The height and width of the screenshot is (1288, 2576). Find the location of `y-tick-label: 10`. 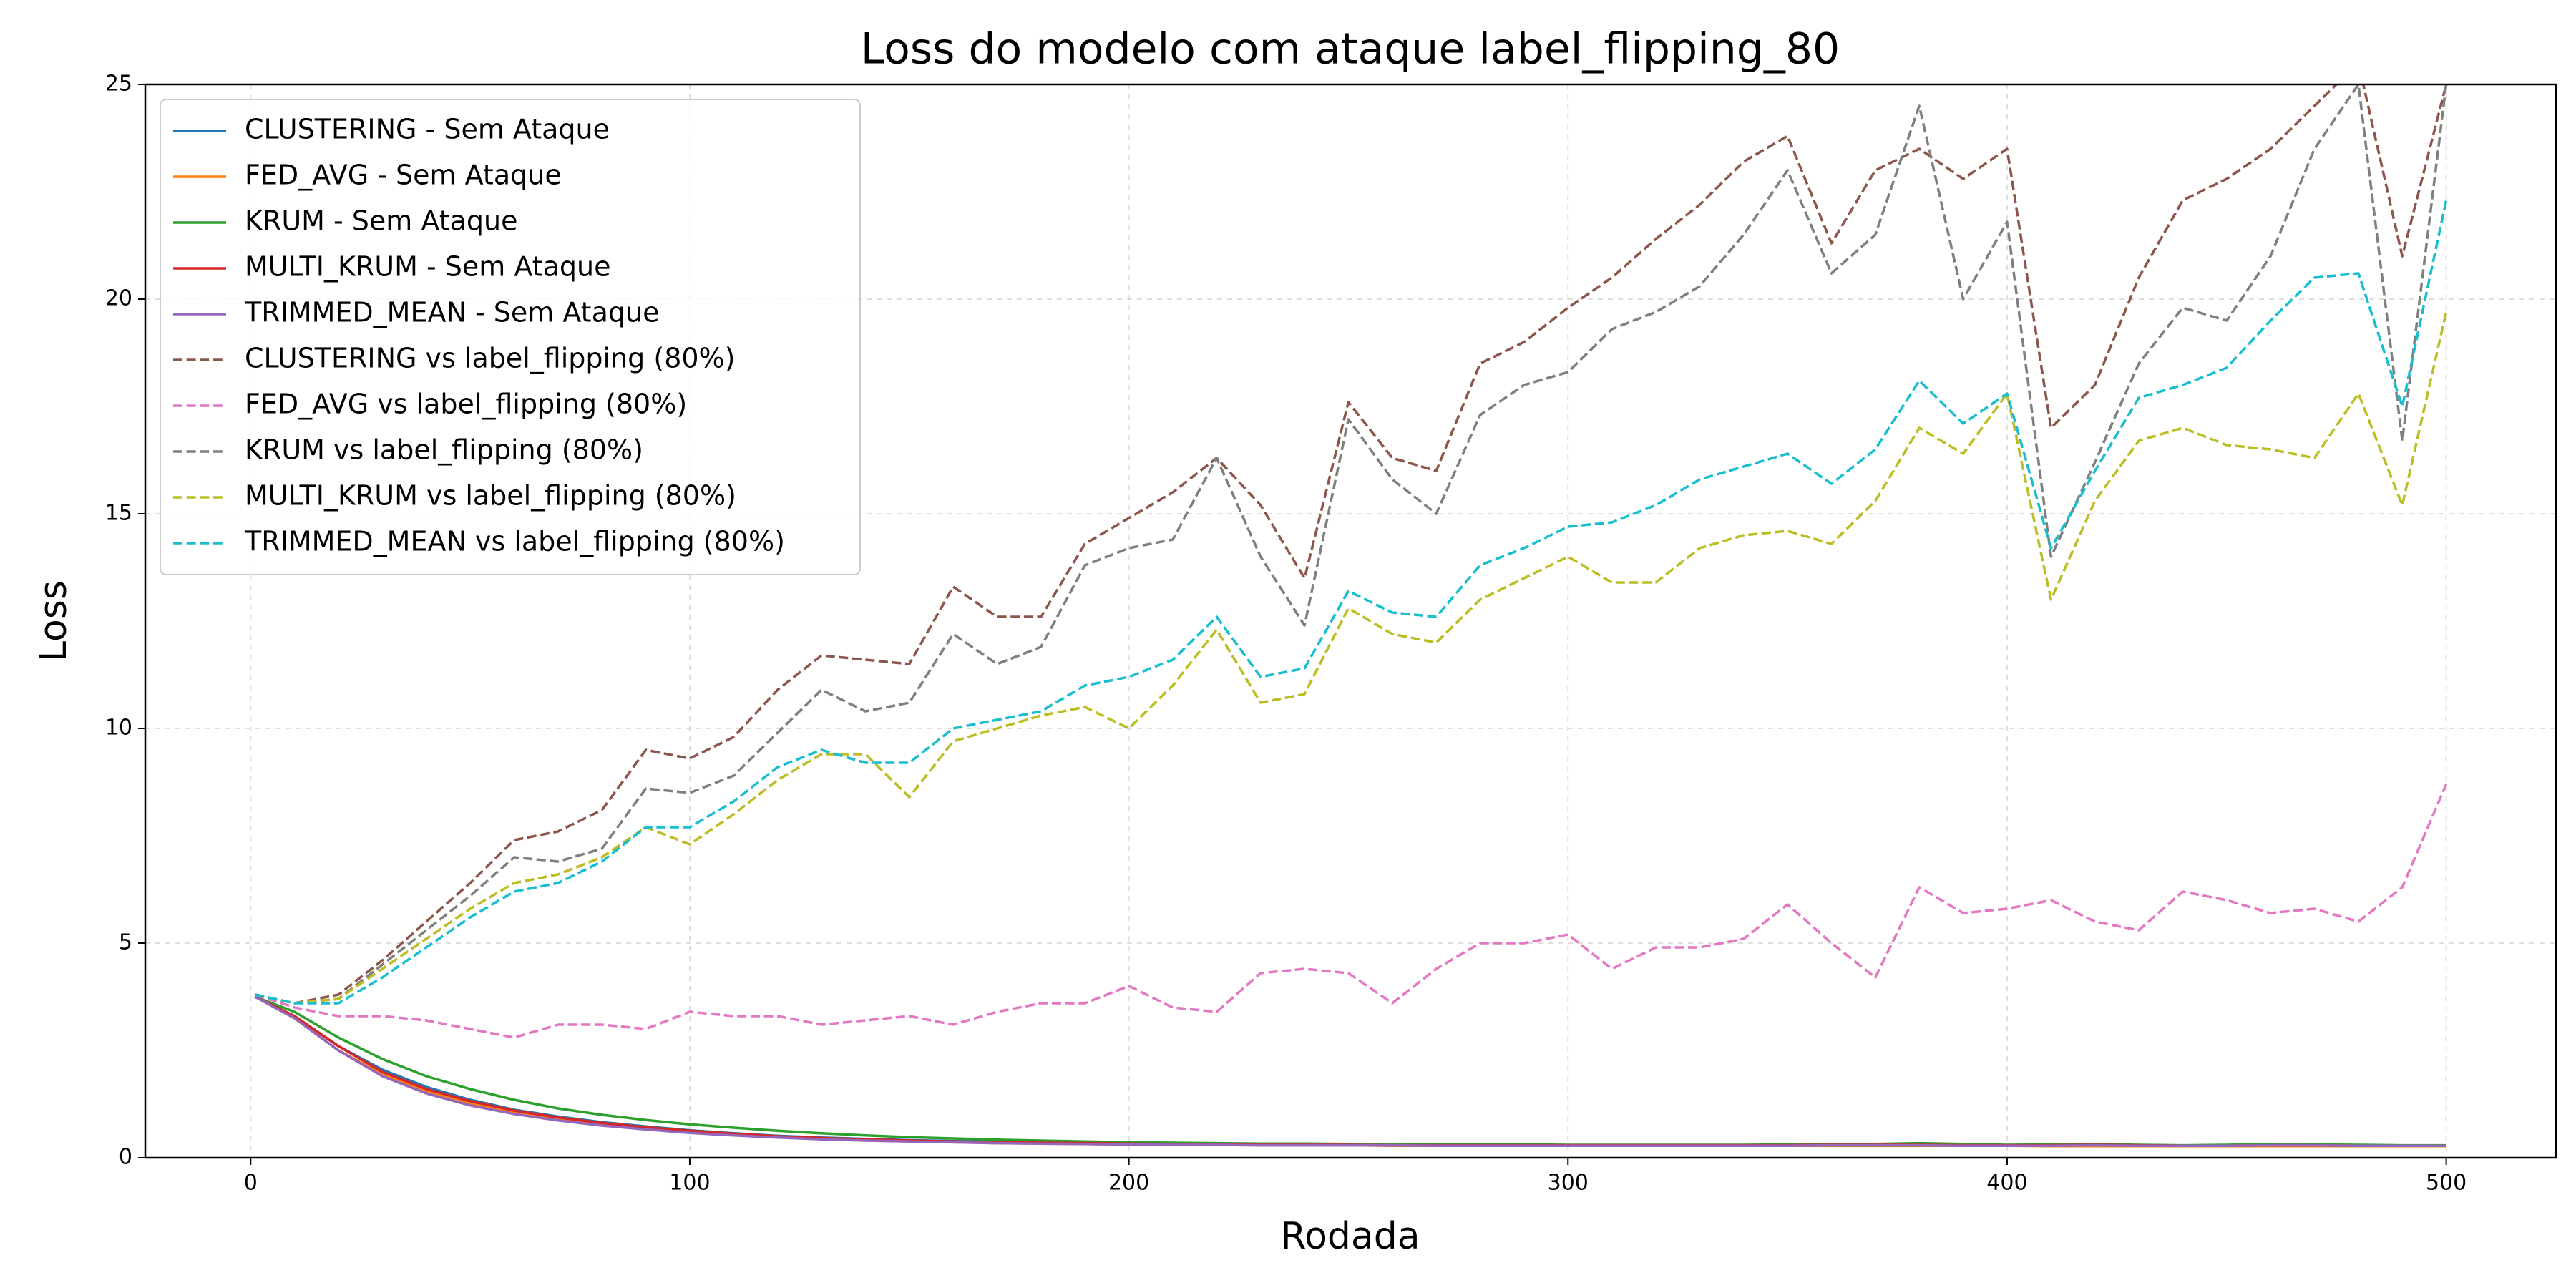

y-tick-label: 10 is located at coordinates (118, 728).